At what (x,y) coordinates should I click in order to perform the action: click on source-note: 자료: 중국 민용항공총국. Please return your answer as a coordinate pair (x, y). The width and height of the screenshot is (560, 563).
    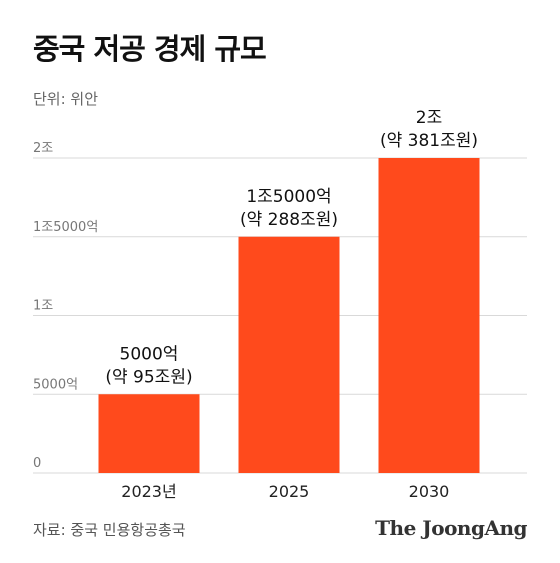
    Looking at the image, I should click on (109, 530).